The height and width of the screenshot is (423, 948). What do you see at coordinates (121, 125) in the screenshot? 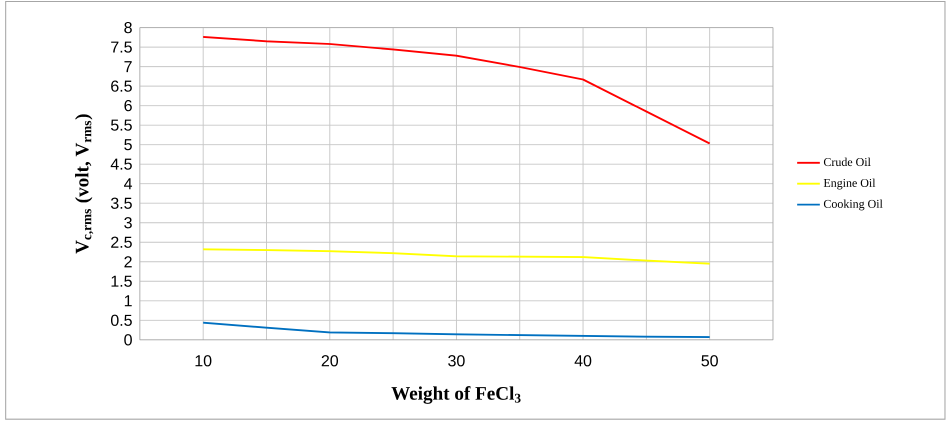
I see `y-tick-label: 5.5` at bounding box center [121, 125].